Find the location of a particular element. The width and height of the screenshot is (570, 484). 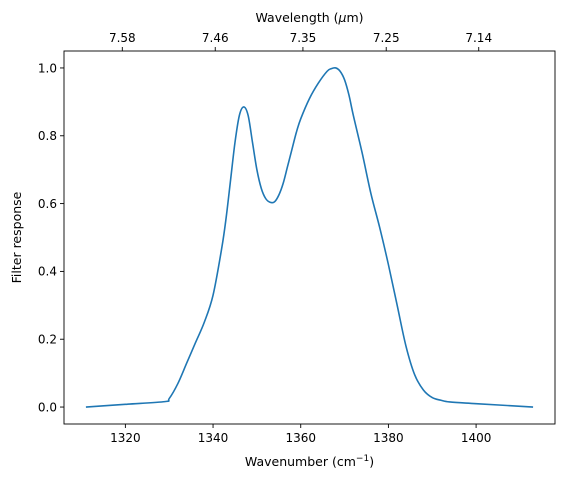

x-axis-label: Wavenumber (cm−1) is located at coordinates (309, 461).